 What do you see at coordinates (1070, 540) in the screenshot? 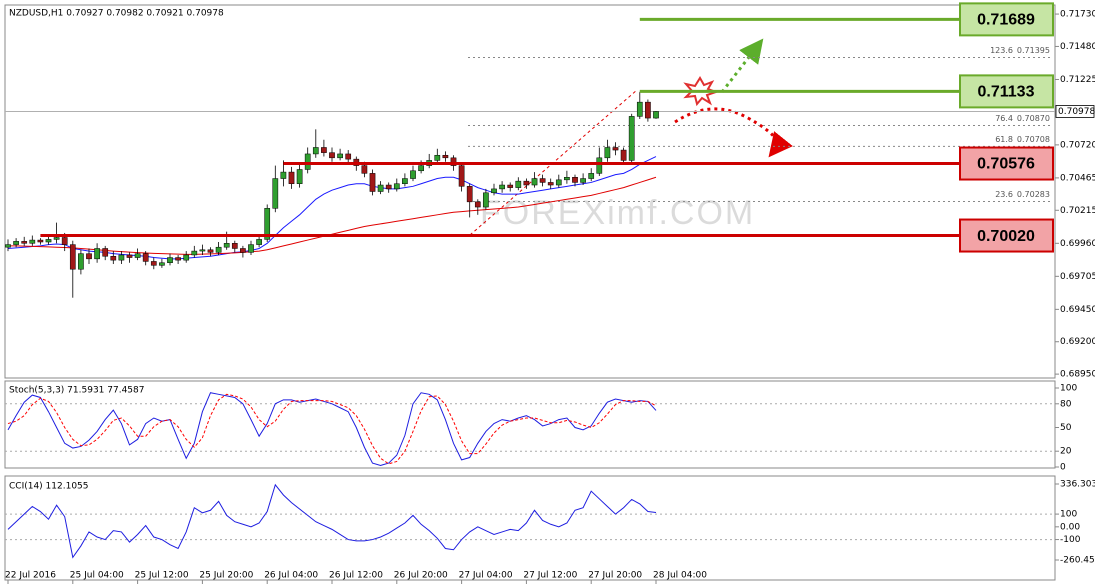
I see `y-tick-label: -100` at bounding box center [1070, 540].